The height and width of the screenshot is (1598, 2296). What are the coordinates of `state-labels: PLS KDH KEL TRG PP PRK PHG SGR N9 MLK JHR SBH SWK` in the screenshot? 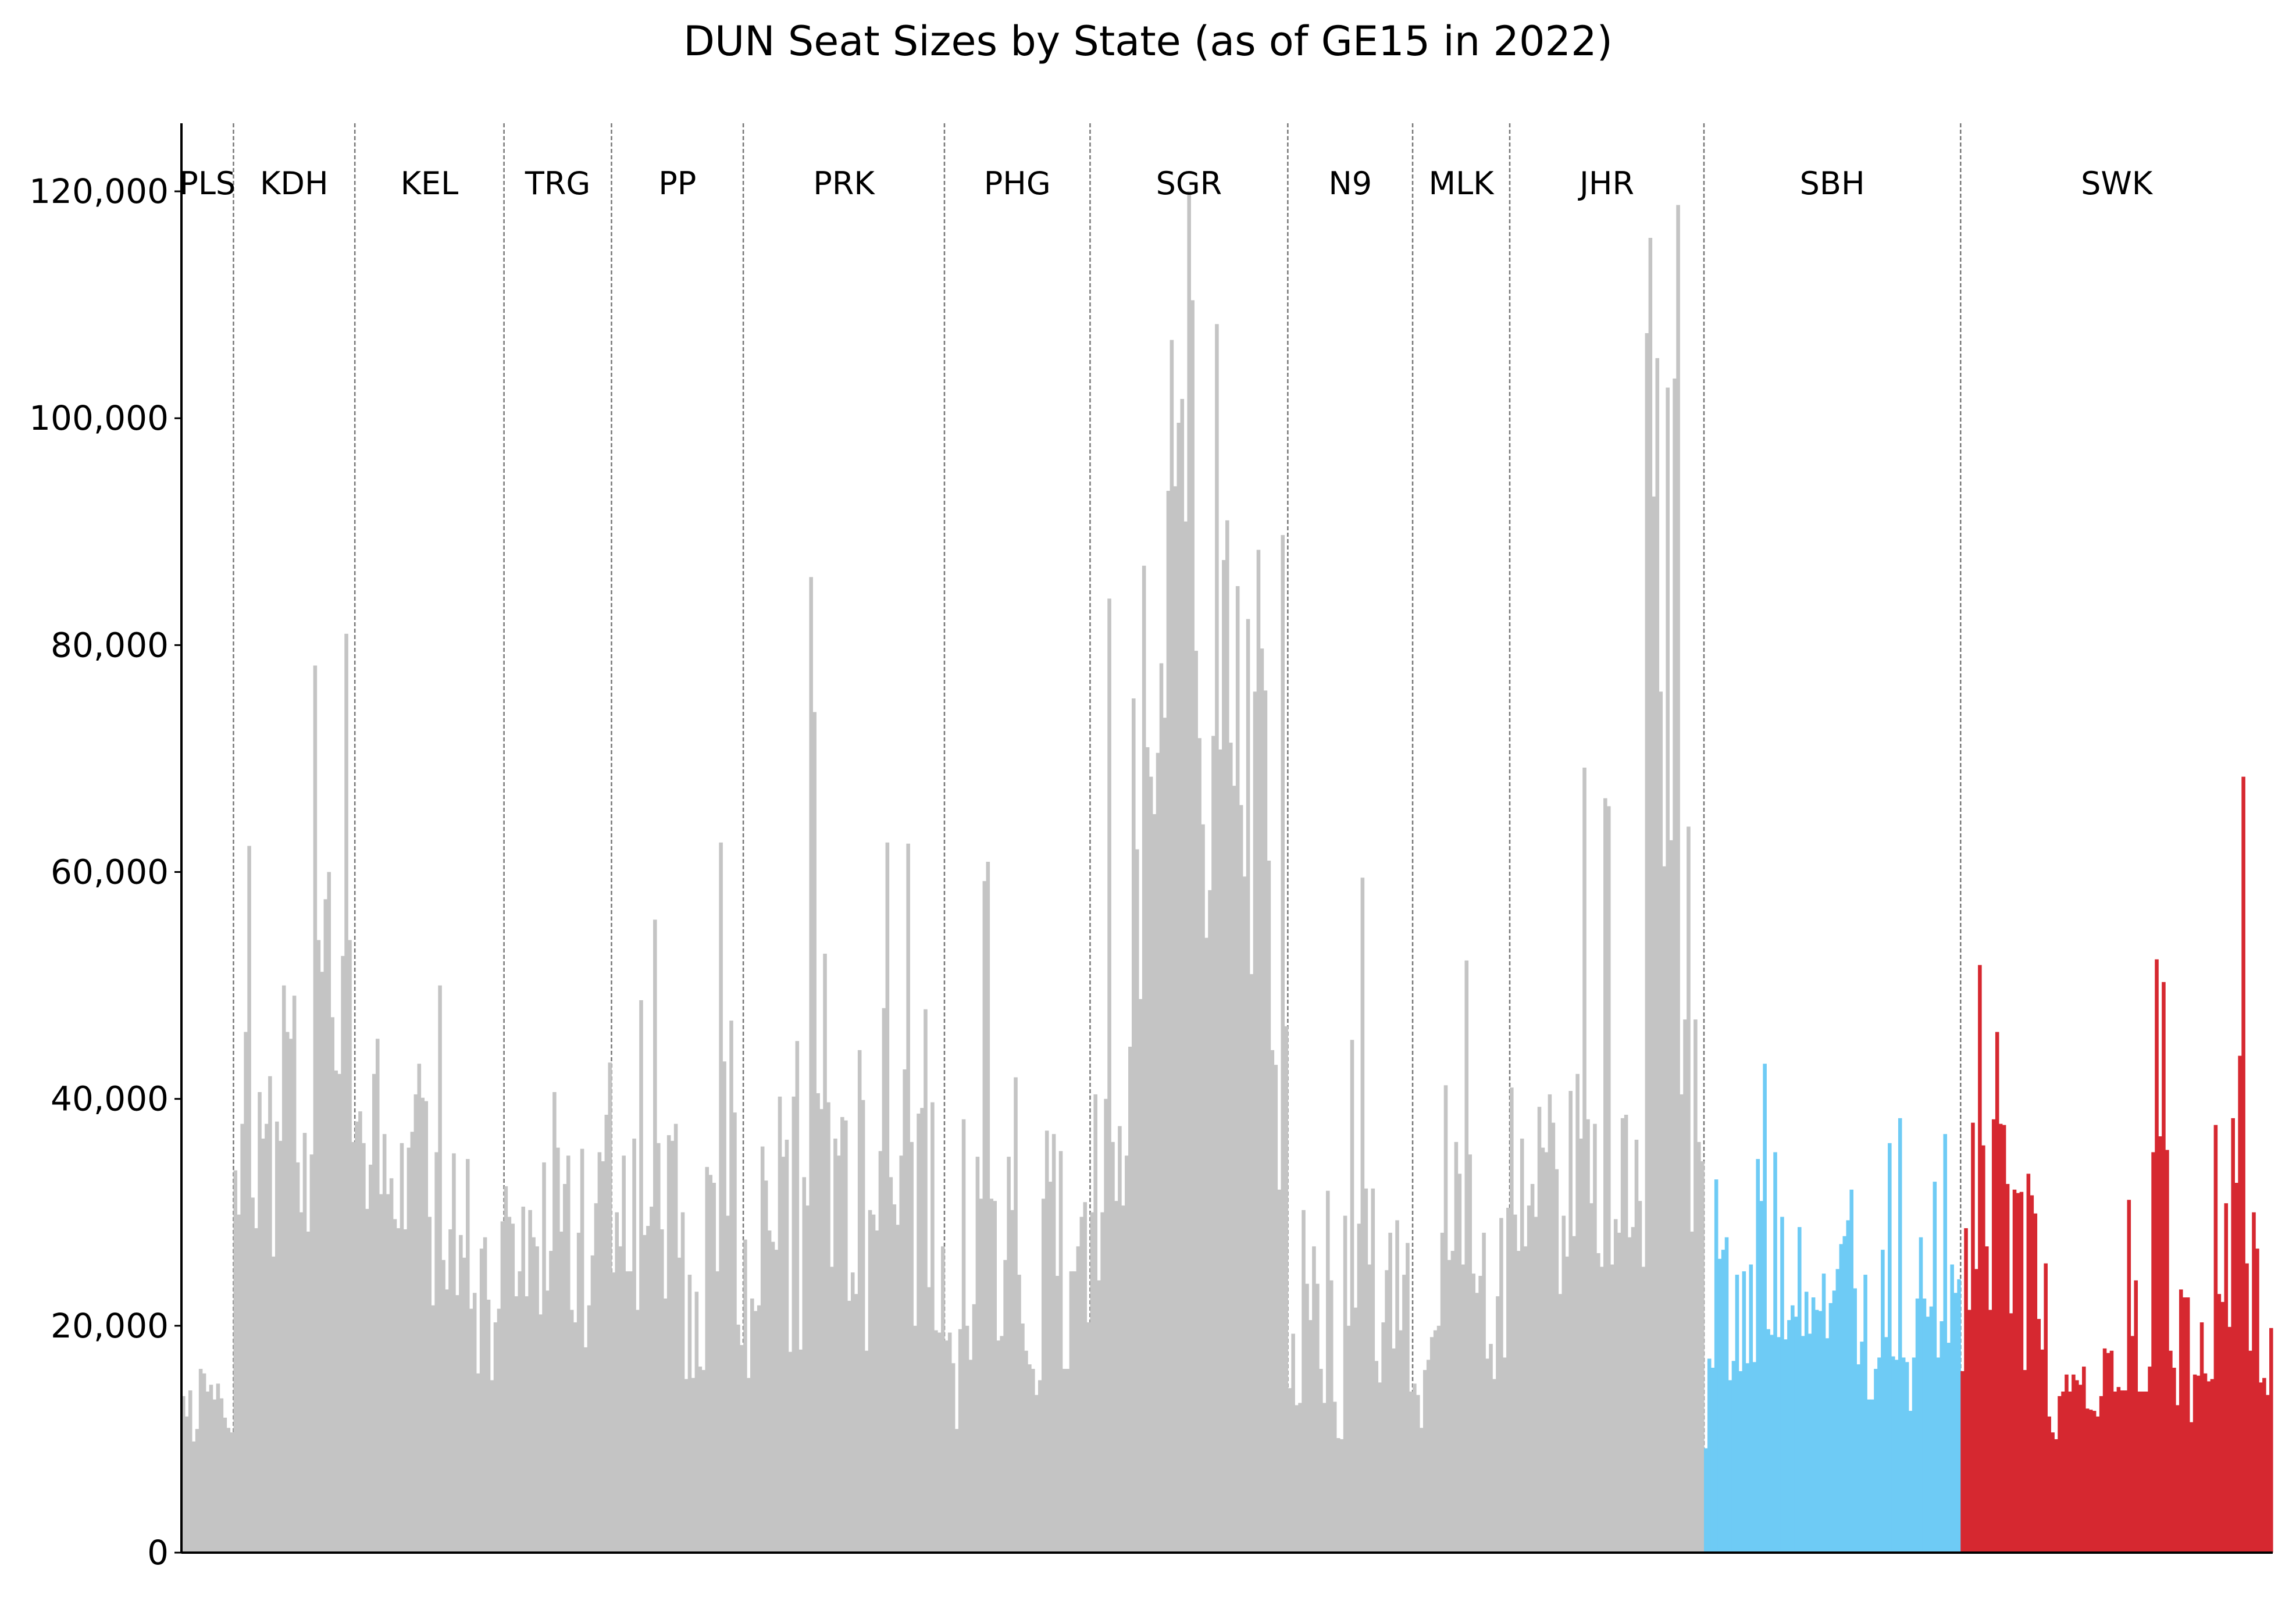 It's located at (1166, 184).